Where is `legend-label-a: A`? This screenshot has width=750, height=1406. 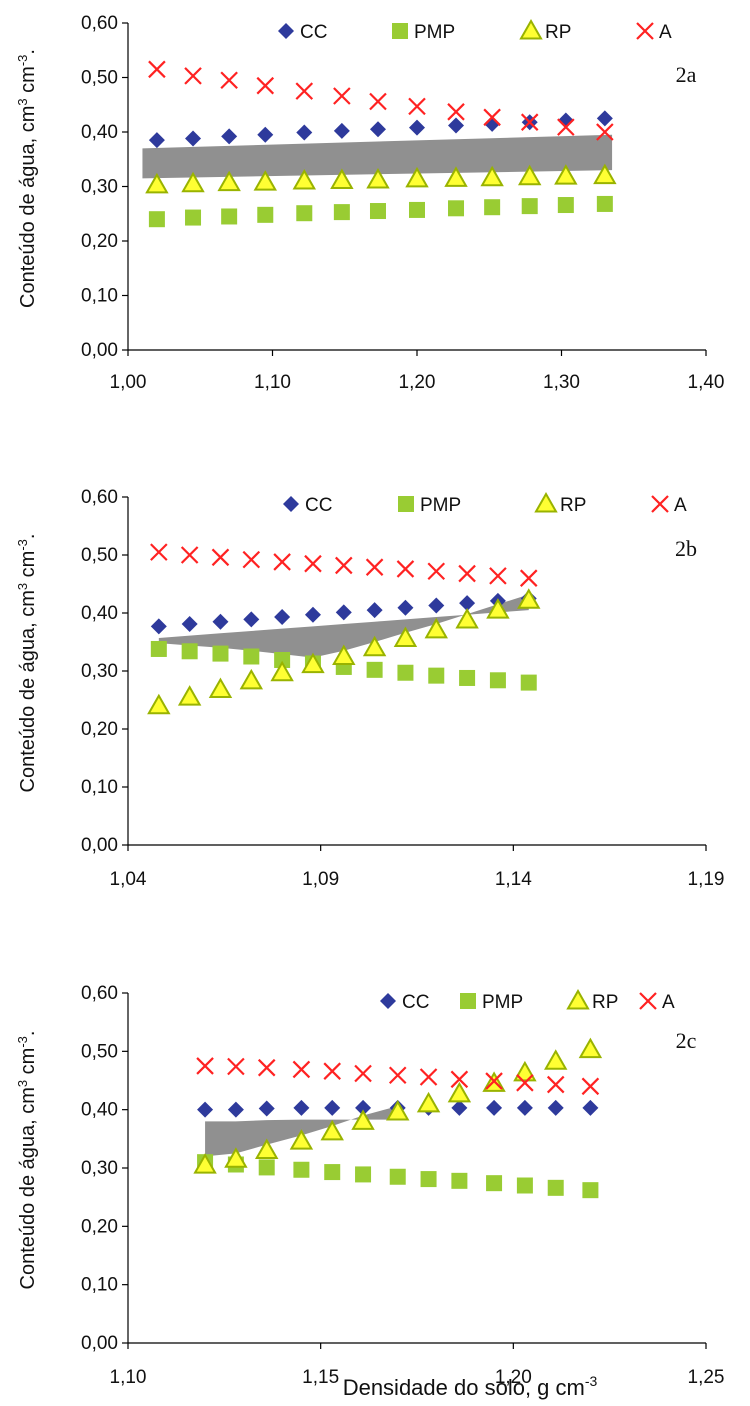
legend-label-a: A is located at coordinates (668, 1002).